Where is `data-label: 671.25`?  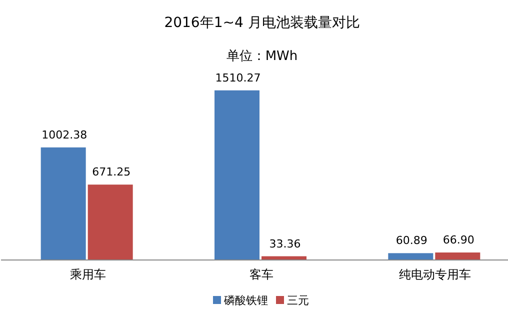 data-label: 671.25 is located at coordinates (111, 172).